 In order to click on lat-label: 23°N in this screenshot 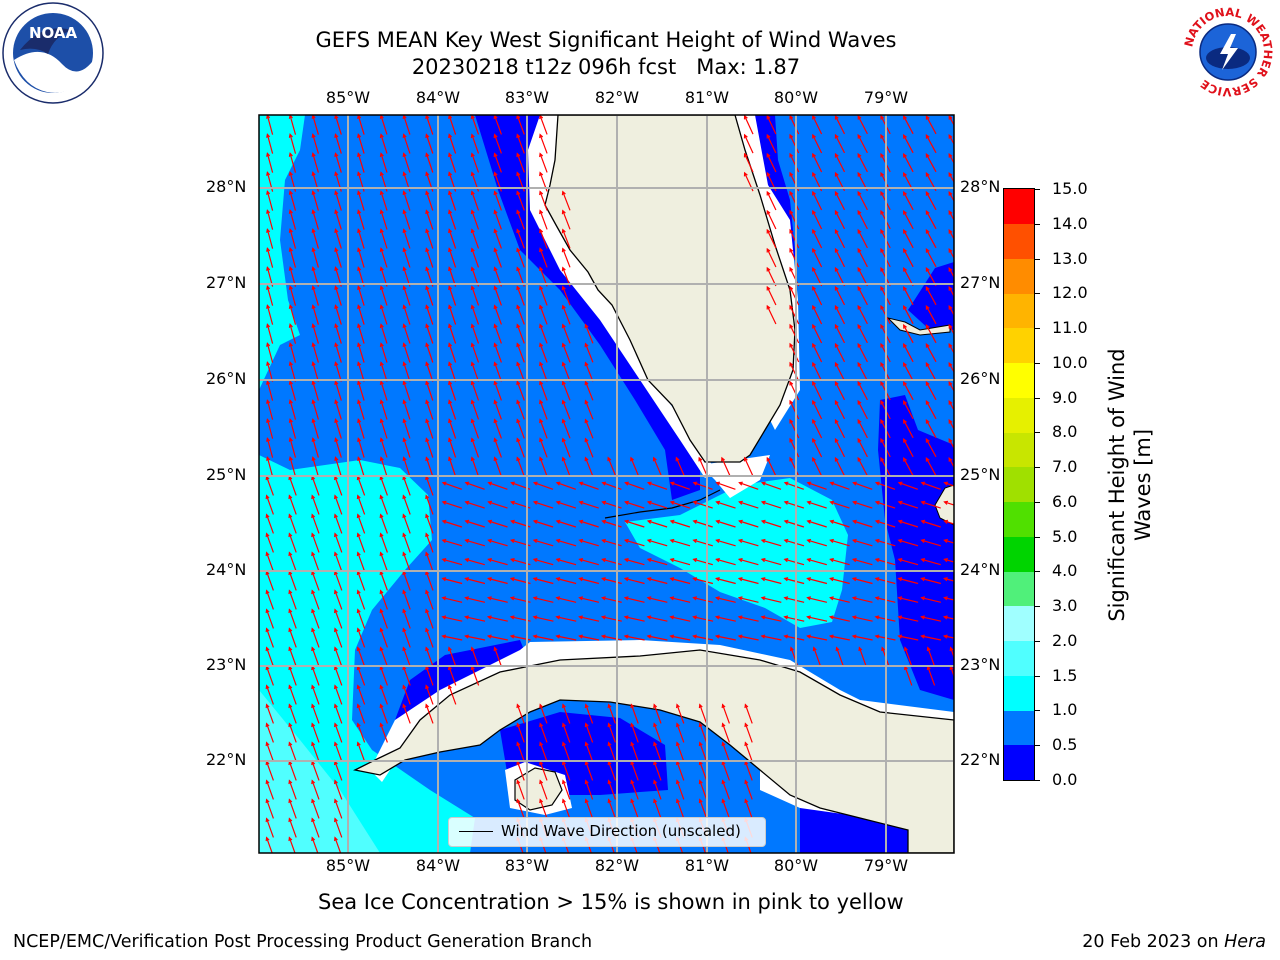, I will do `click(226, 664)`.